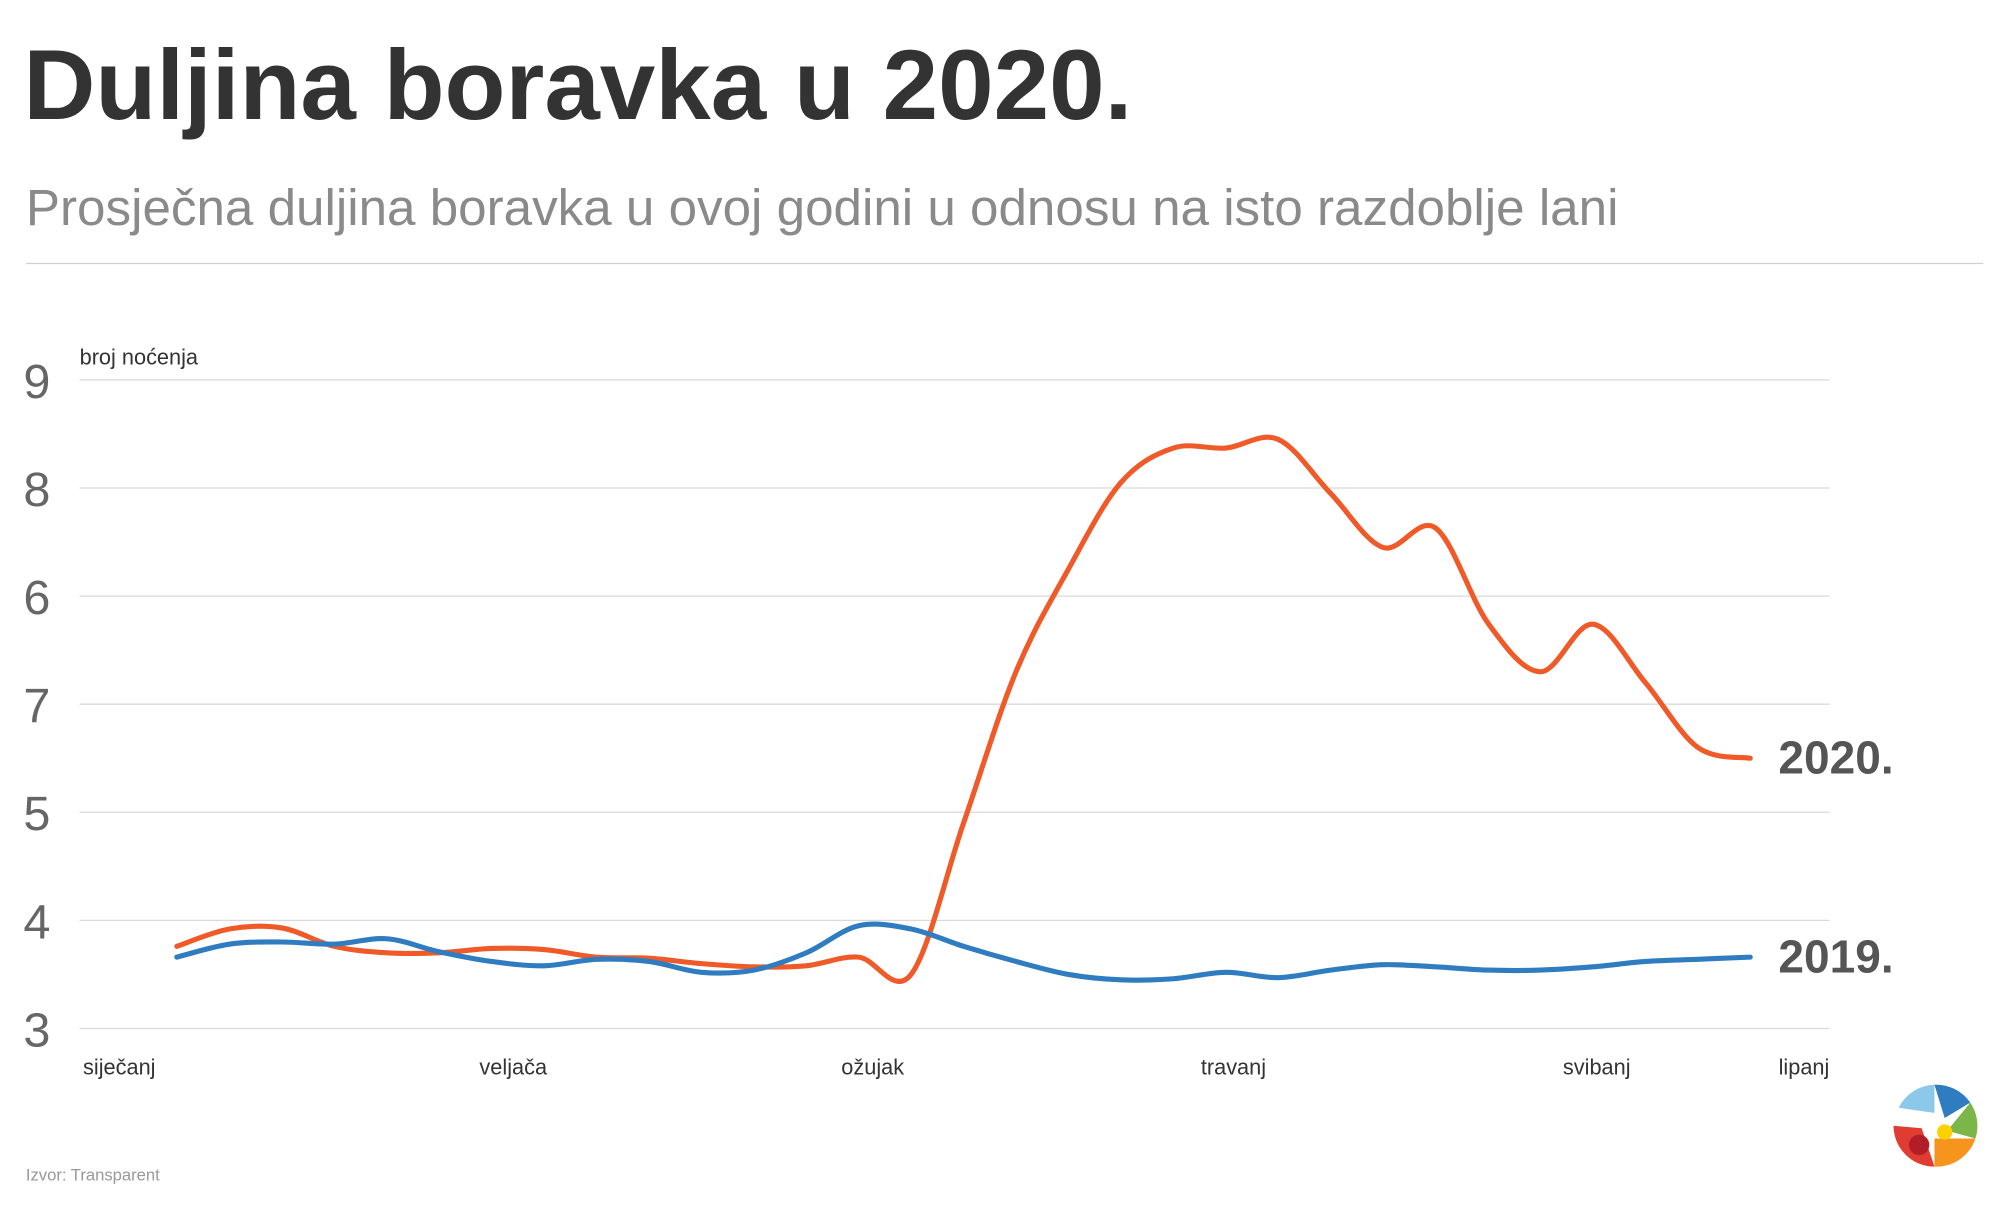  What do you see at coordinates (1935, 1125) in the screenshot?
I see `logo` at bounding box center [1935, 1125].